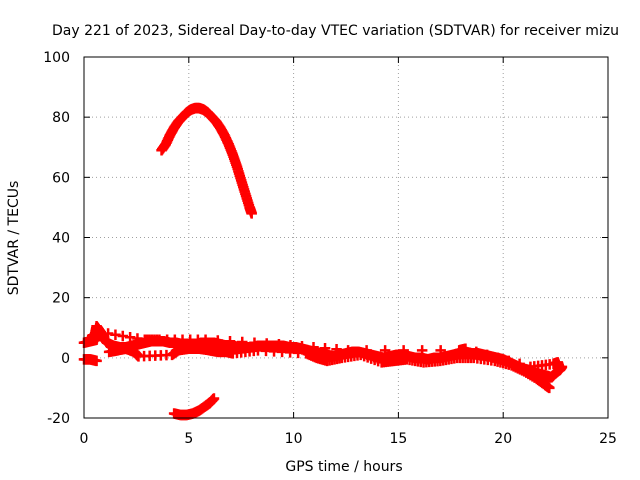  I want to click on y-tick-label: -20, so click(58, 419).